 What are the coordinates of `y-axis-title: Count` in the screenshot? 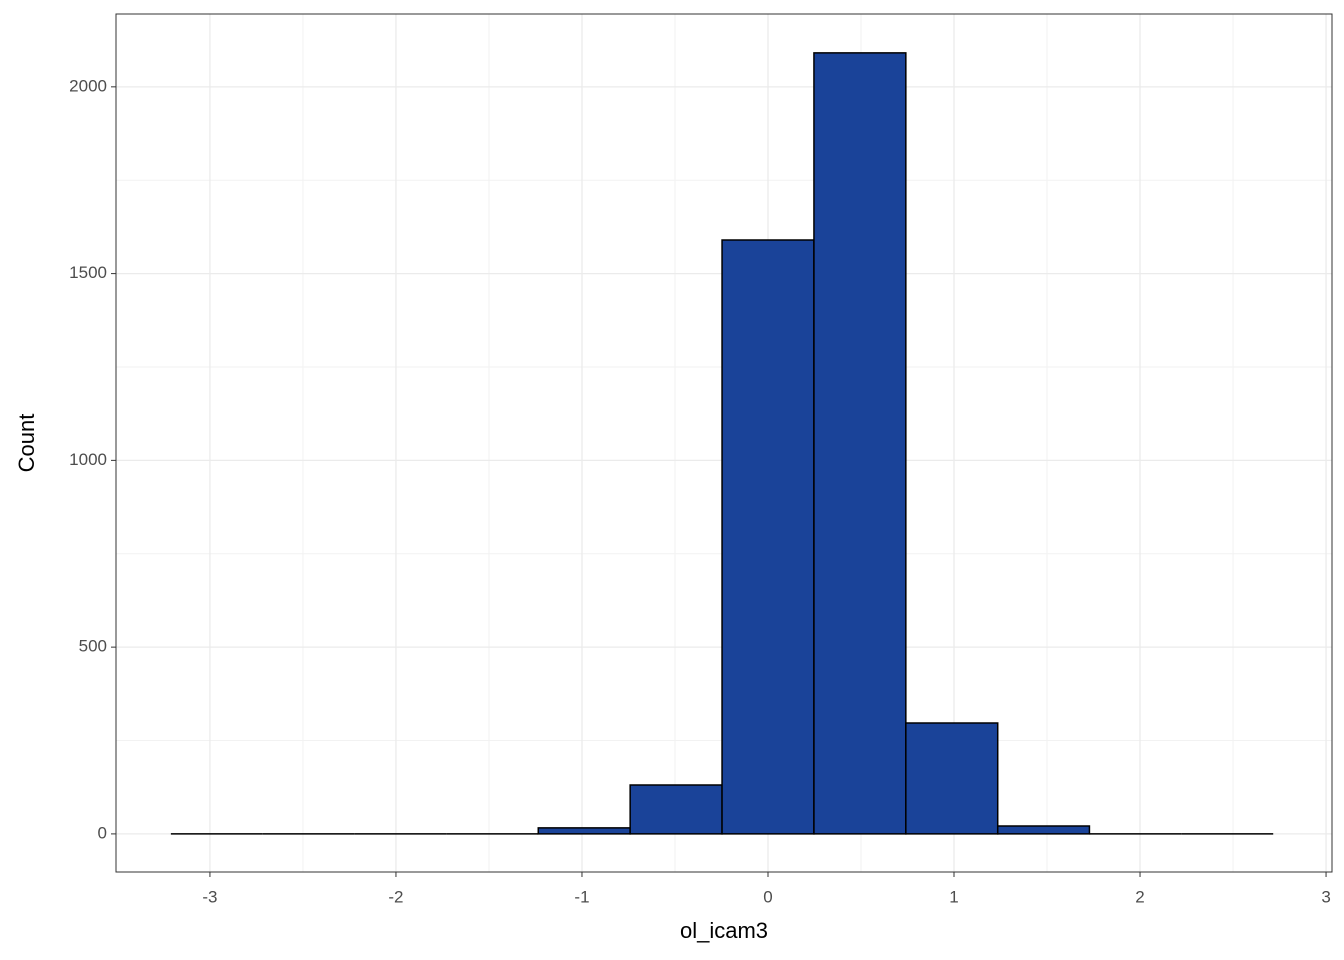 It's located at (26, 443).